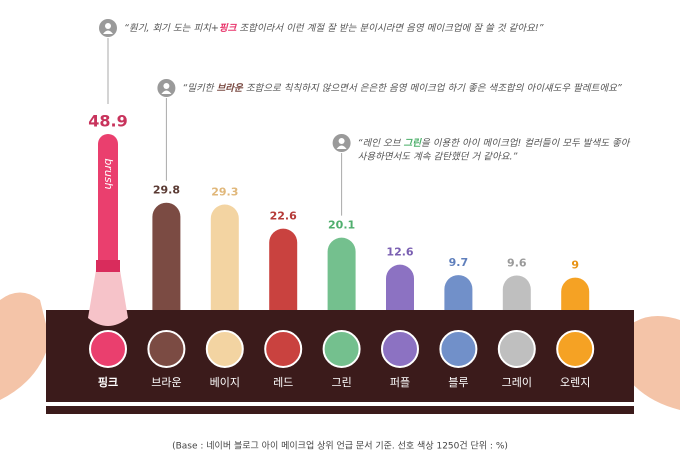 The image size is (680, 464). What do you see at coordinates (108, 298) in the screenshot?
I see `brush-bristles` at bounding box center [108, 298].